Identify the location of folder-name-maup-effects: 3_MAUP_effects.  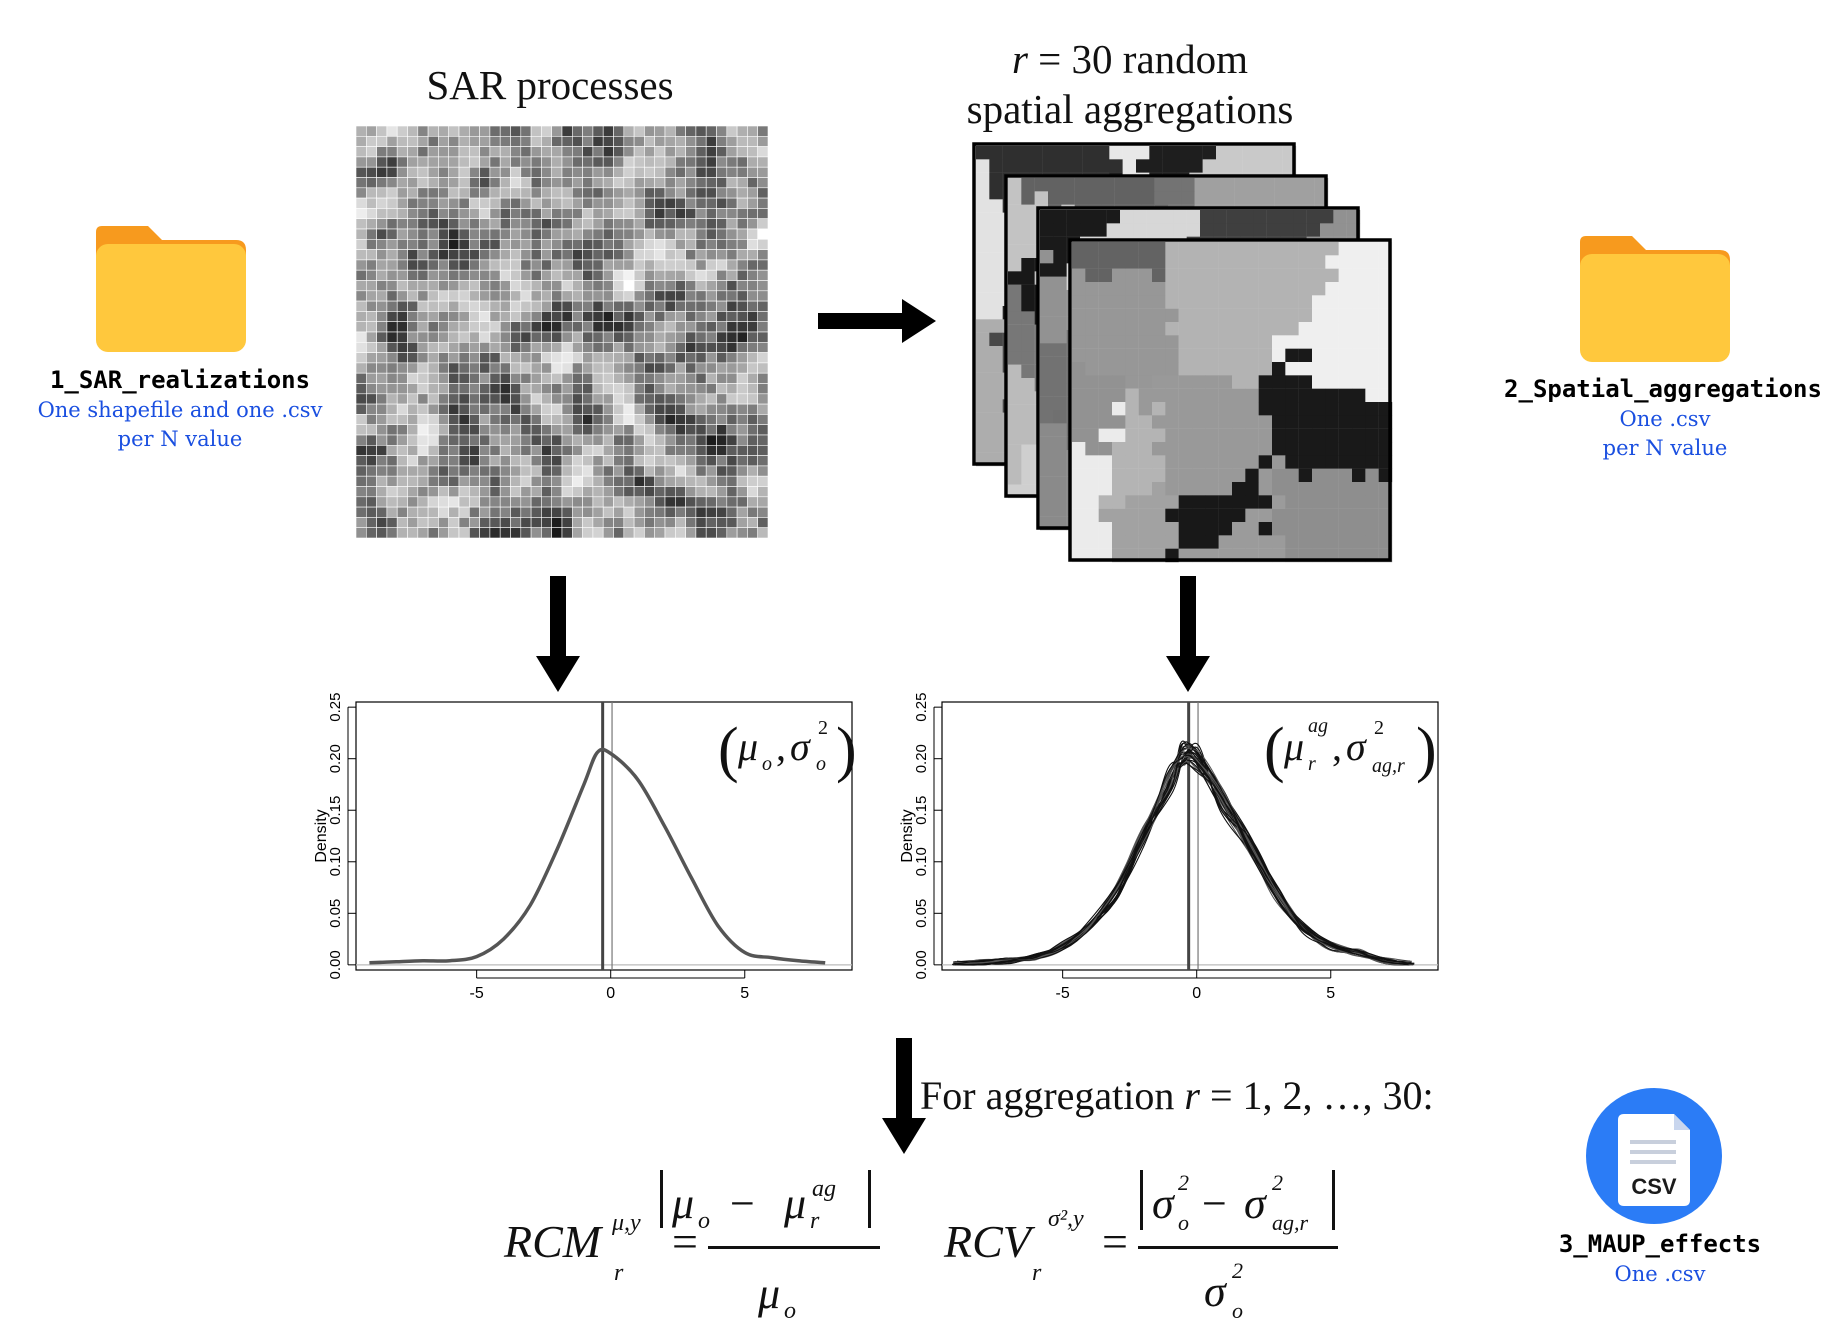
(1660, 1244).